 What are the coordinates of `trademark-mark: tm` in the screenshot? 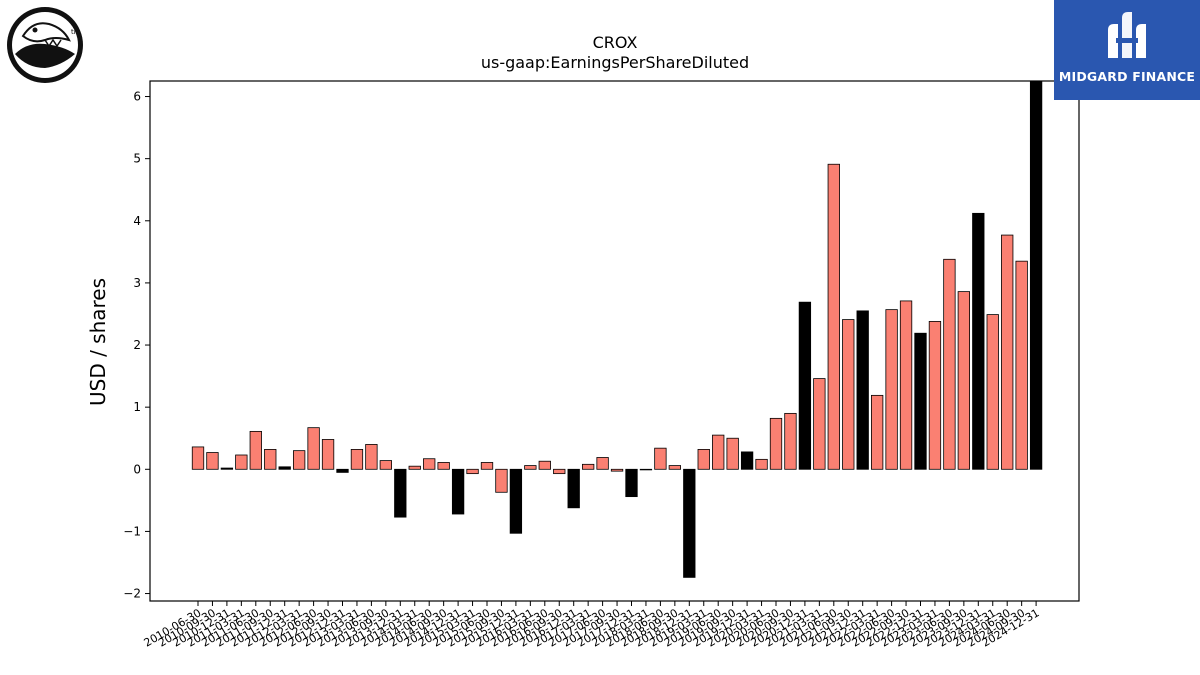 It's located at (76, 32).